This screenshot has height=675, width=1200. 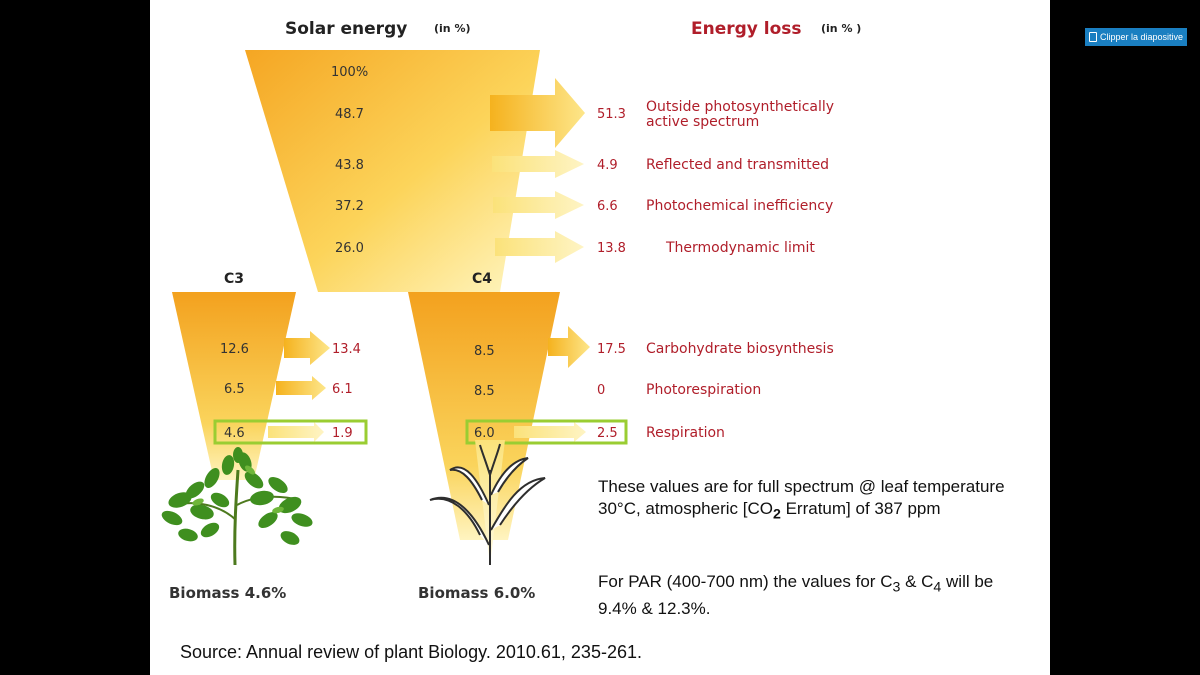 I want to click on energy-loss-title: Energy loss, so click(x=746, y=29).